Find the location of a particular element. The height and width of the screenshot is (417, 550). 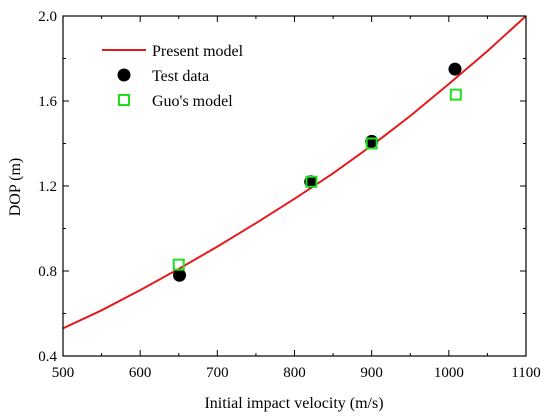

x-tick-label: 500 is located at coordinates (63, 373).